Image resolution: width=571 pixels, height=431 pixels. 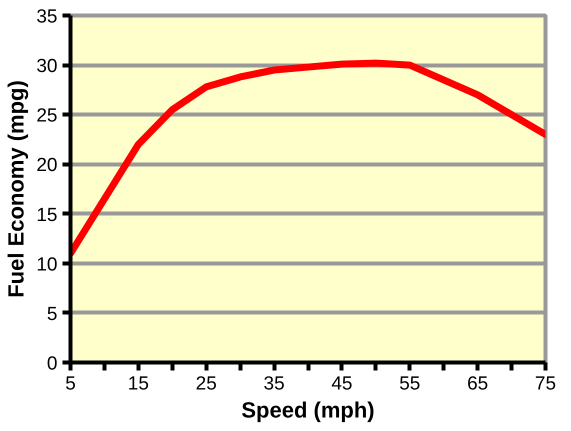 I want to click on x-axis-title: Speed (mph), so click(x=308, y=410).